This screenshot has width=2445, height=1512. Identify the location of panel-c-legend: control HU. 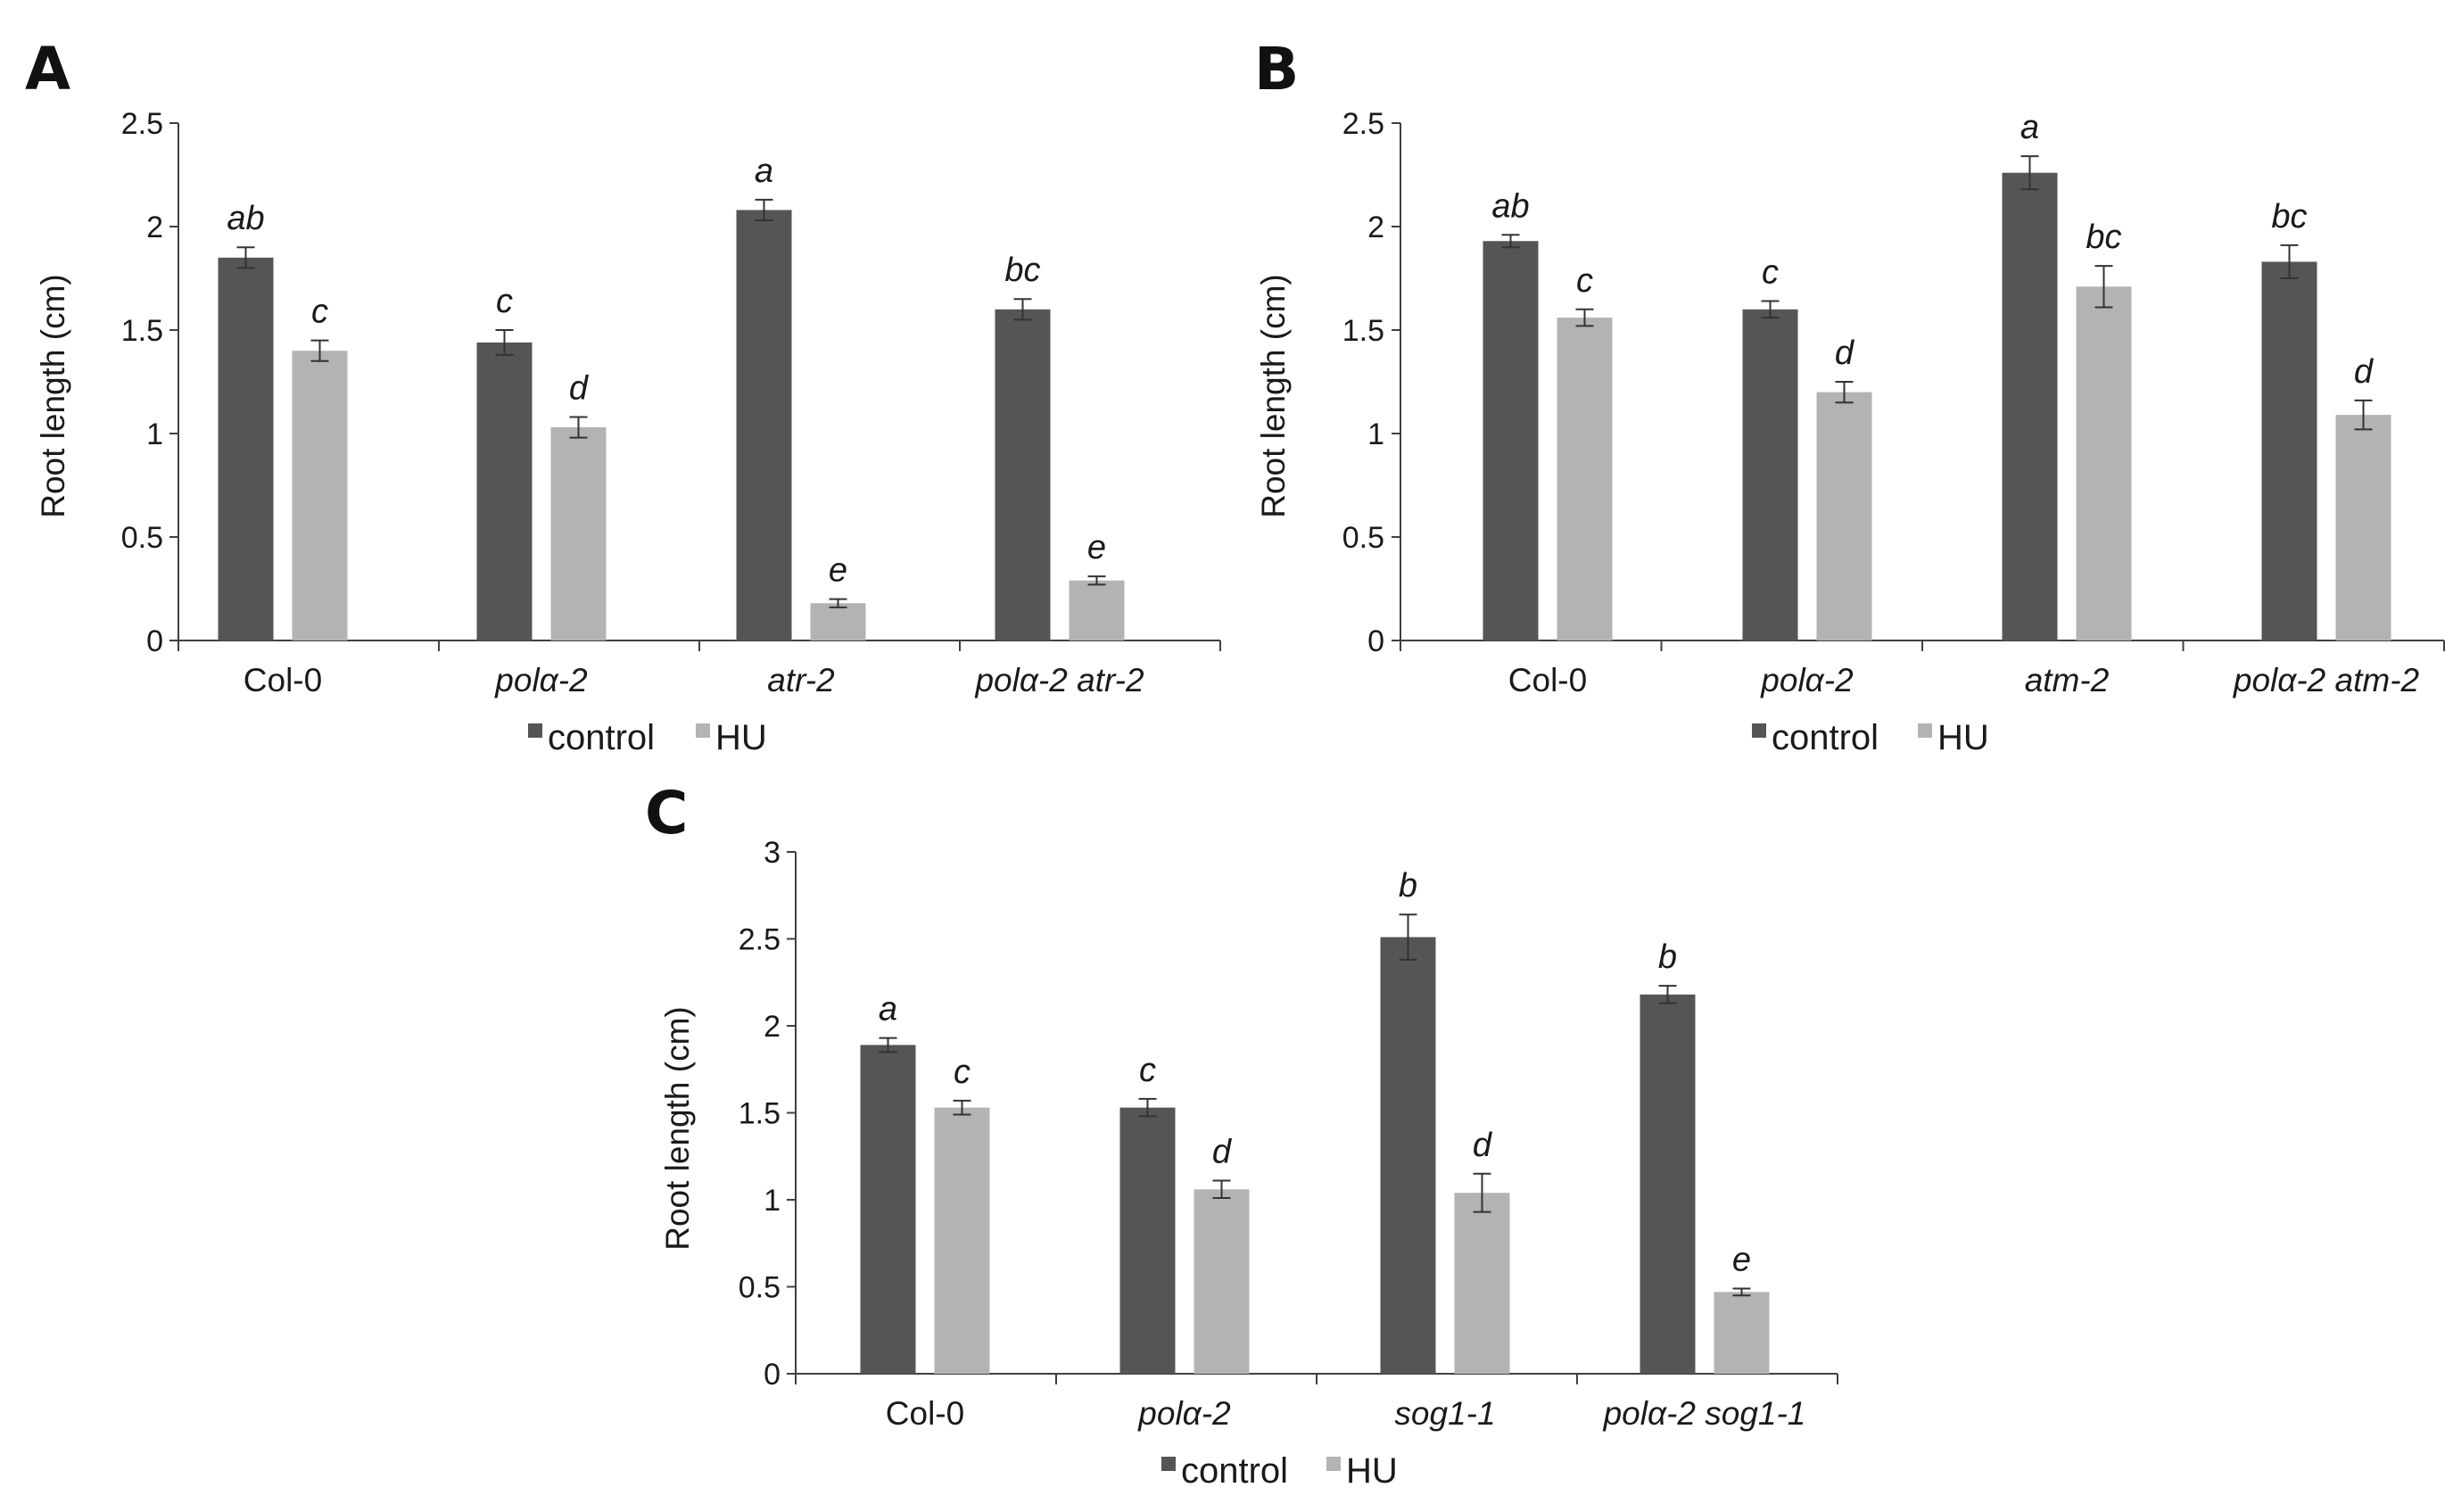
(1279, 1471).